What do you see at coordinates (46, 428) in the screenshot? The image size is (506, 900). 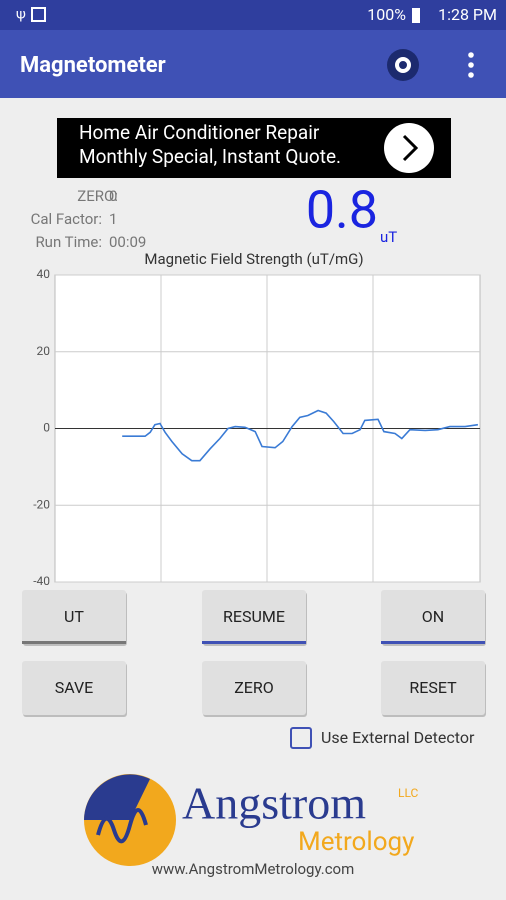 I see `y-tick-label: 0` at bounding box center [46, 428].